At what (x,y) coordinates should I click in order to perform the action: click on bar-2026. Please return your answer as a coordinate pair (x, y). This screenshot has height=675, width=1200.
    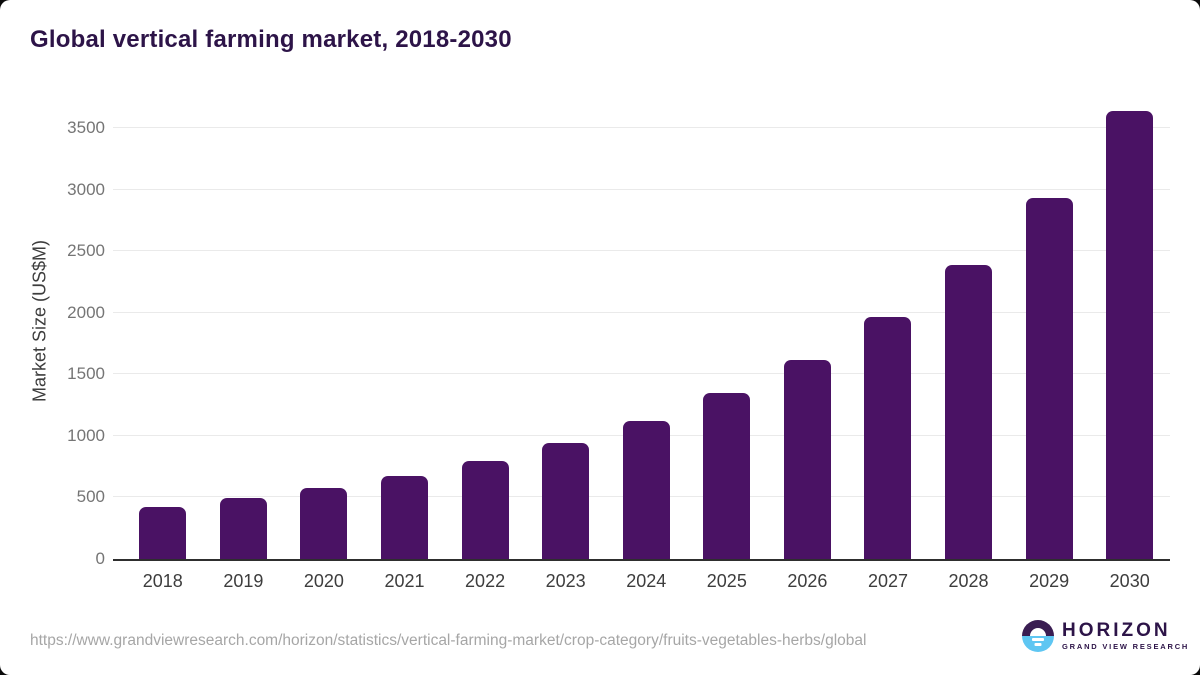
    Looking at the image, I should click on (807, 459).